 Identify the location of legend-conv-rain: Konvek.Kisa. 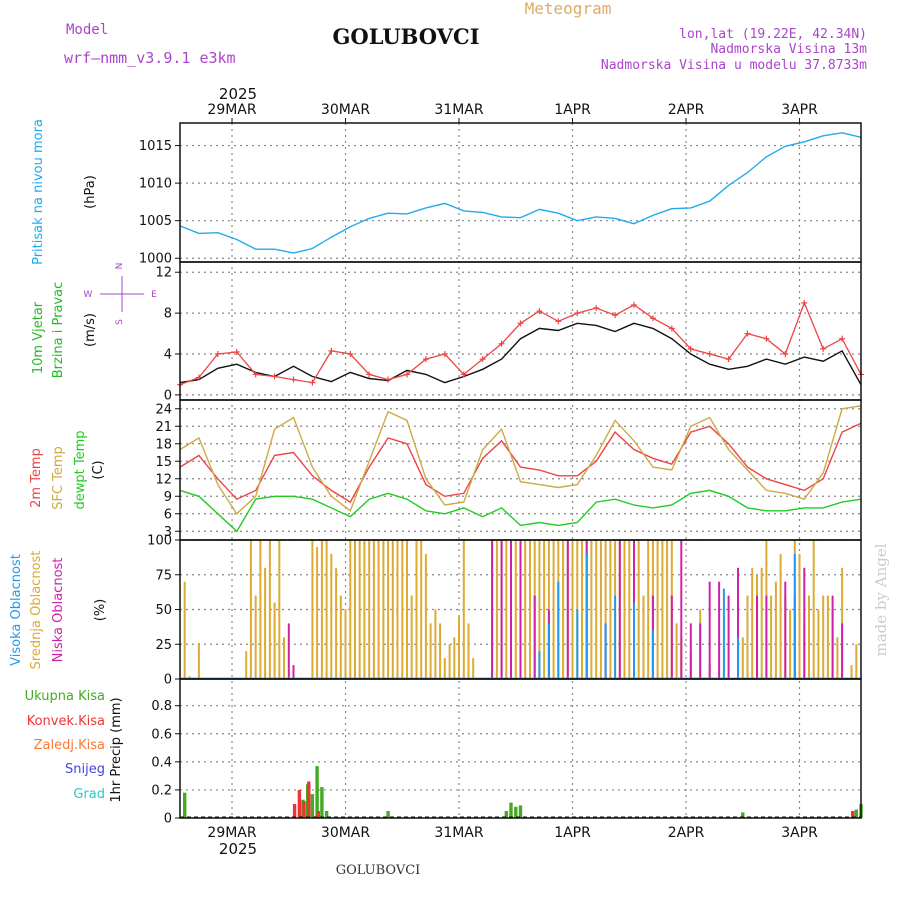
(66, 721).